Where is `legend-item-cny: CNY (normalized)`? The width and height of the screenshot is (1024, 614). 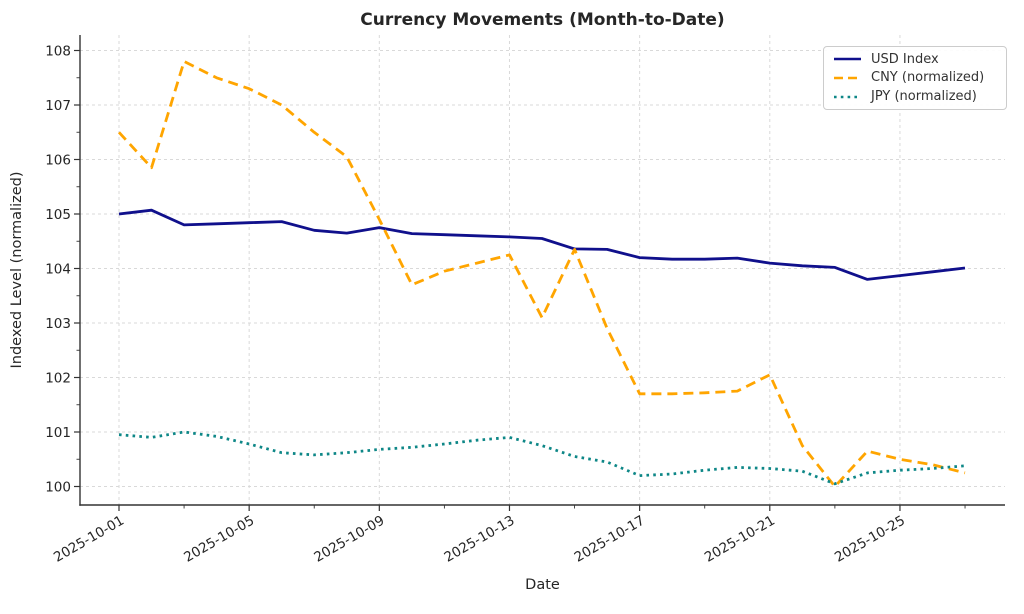
legend-item-cny: CNY (normalized) is located at coordinates (915, 77).